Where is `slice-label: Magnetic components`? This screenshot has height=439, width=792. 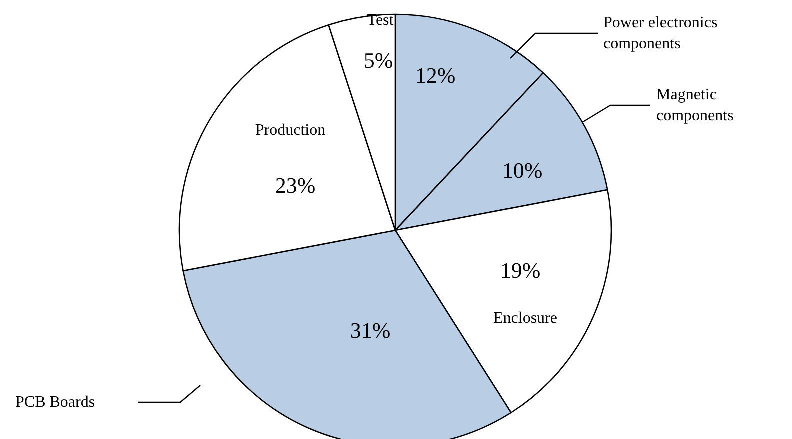
slice-label: Magnetic components is located at coordinates (695, 105).